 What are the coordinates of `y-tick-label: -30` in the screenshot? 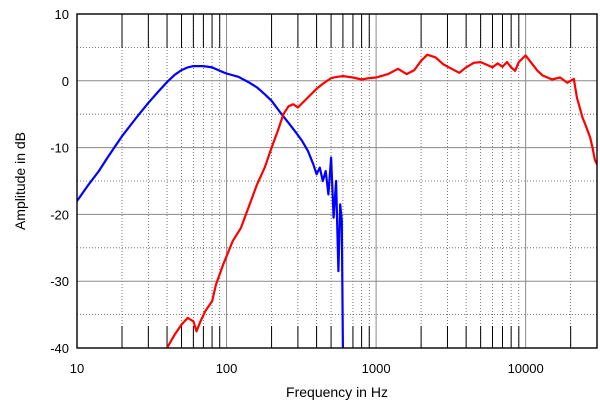 It's located at (59, 281).